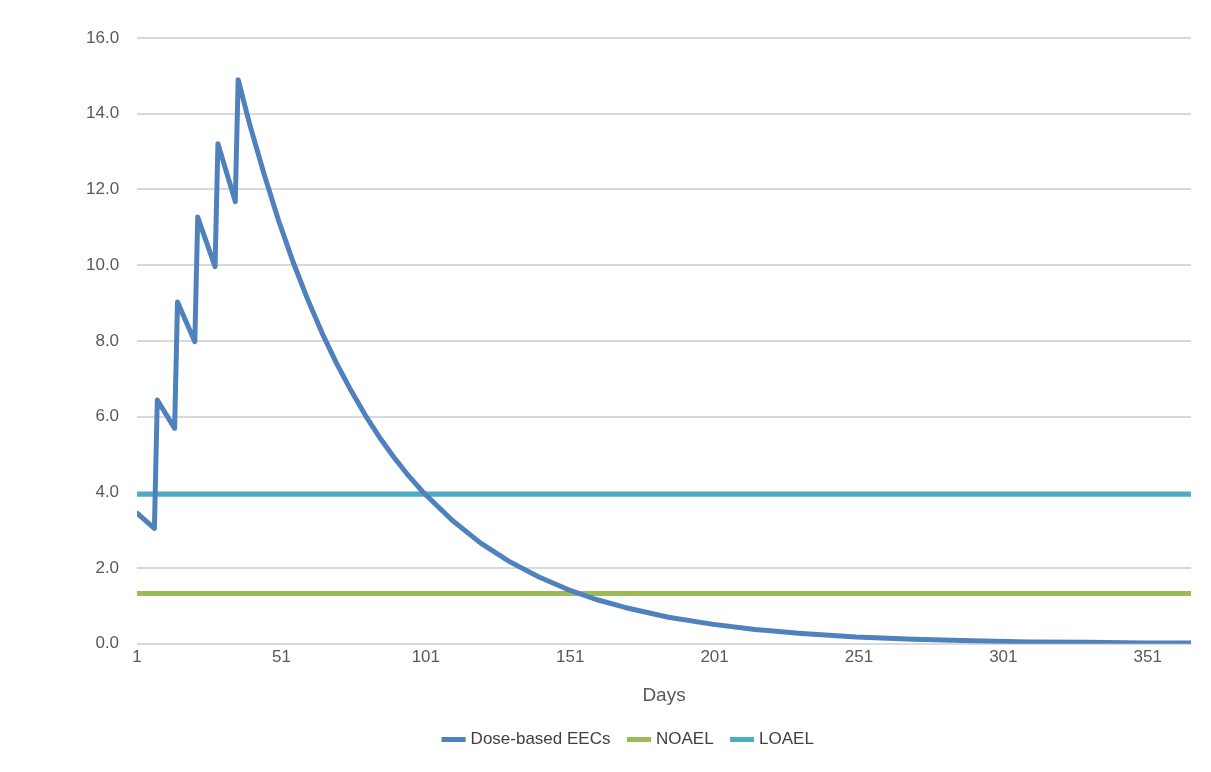 Image resolution: width=1211 pixels, height=772 pixels. Describe the element at coordinates (102, 113) in the screenshot. I see `y-tick-label: 14.0` at that location.